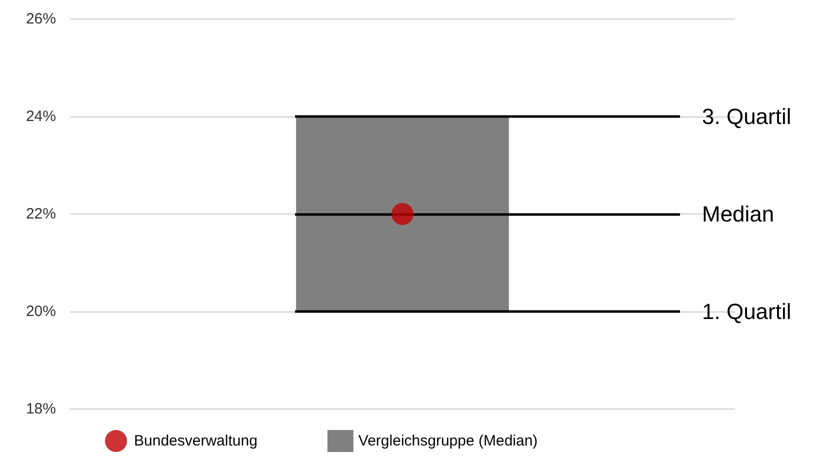 This screenshot has width=817, height=459. I want to click on ref-line-label: 3. Quartil, so click(747, 116).